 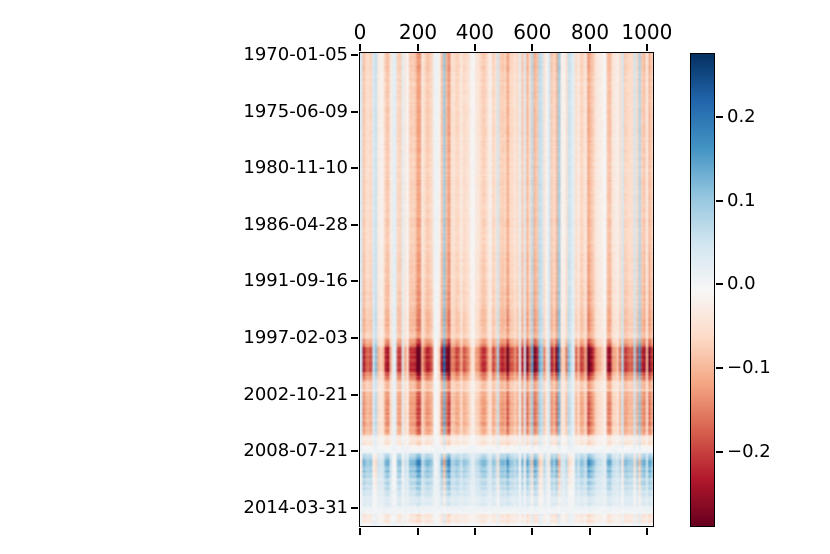 What do you see at coordinates (295, 394) in the screenshot?
I see `y-tick-label: 2002-10-21` at bounding box center [295, 394].